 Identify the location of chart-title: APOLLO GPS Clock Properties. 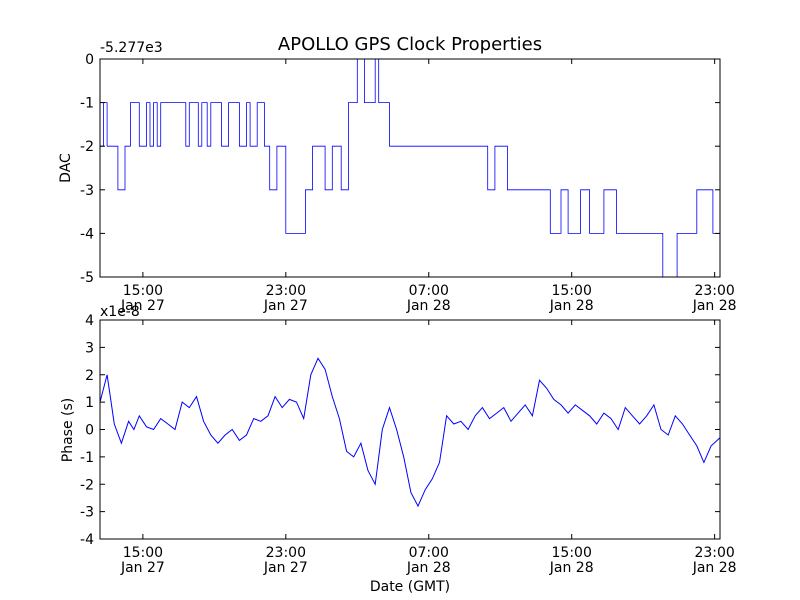
(410, 44).